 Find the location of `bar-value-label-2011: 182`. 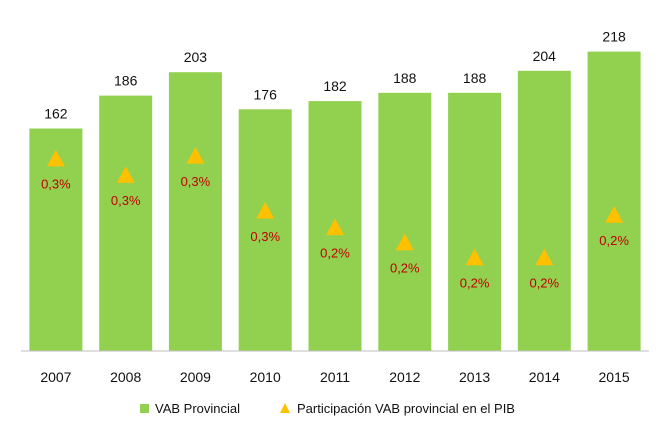

bar-value-label-2011: 182 is located at coordinates (335, 86).